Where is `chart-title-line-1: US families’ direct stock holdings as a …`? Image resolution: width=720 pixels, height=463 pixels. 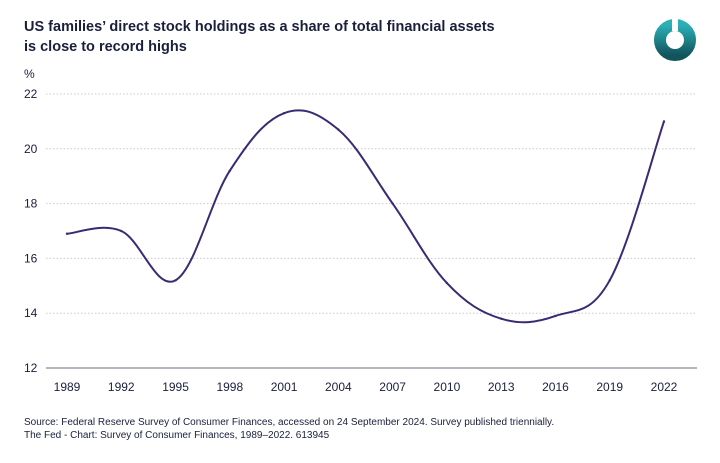
chart-title-line-1: US families’ direct stock holdings as a … is located at coordinates (259, 27).